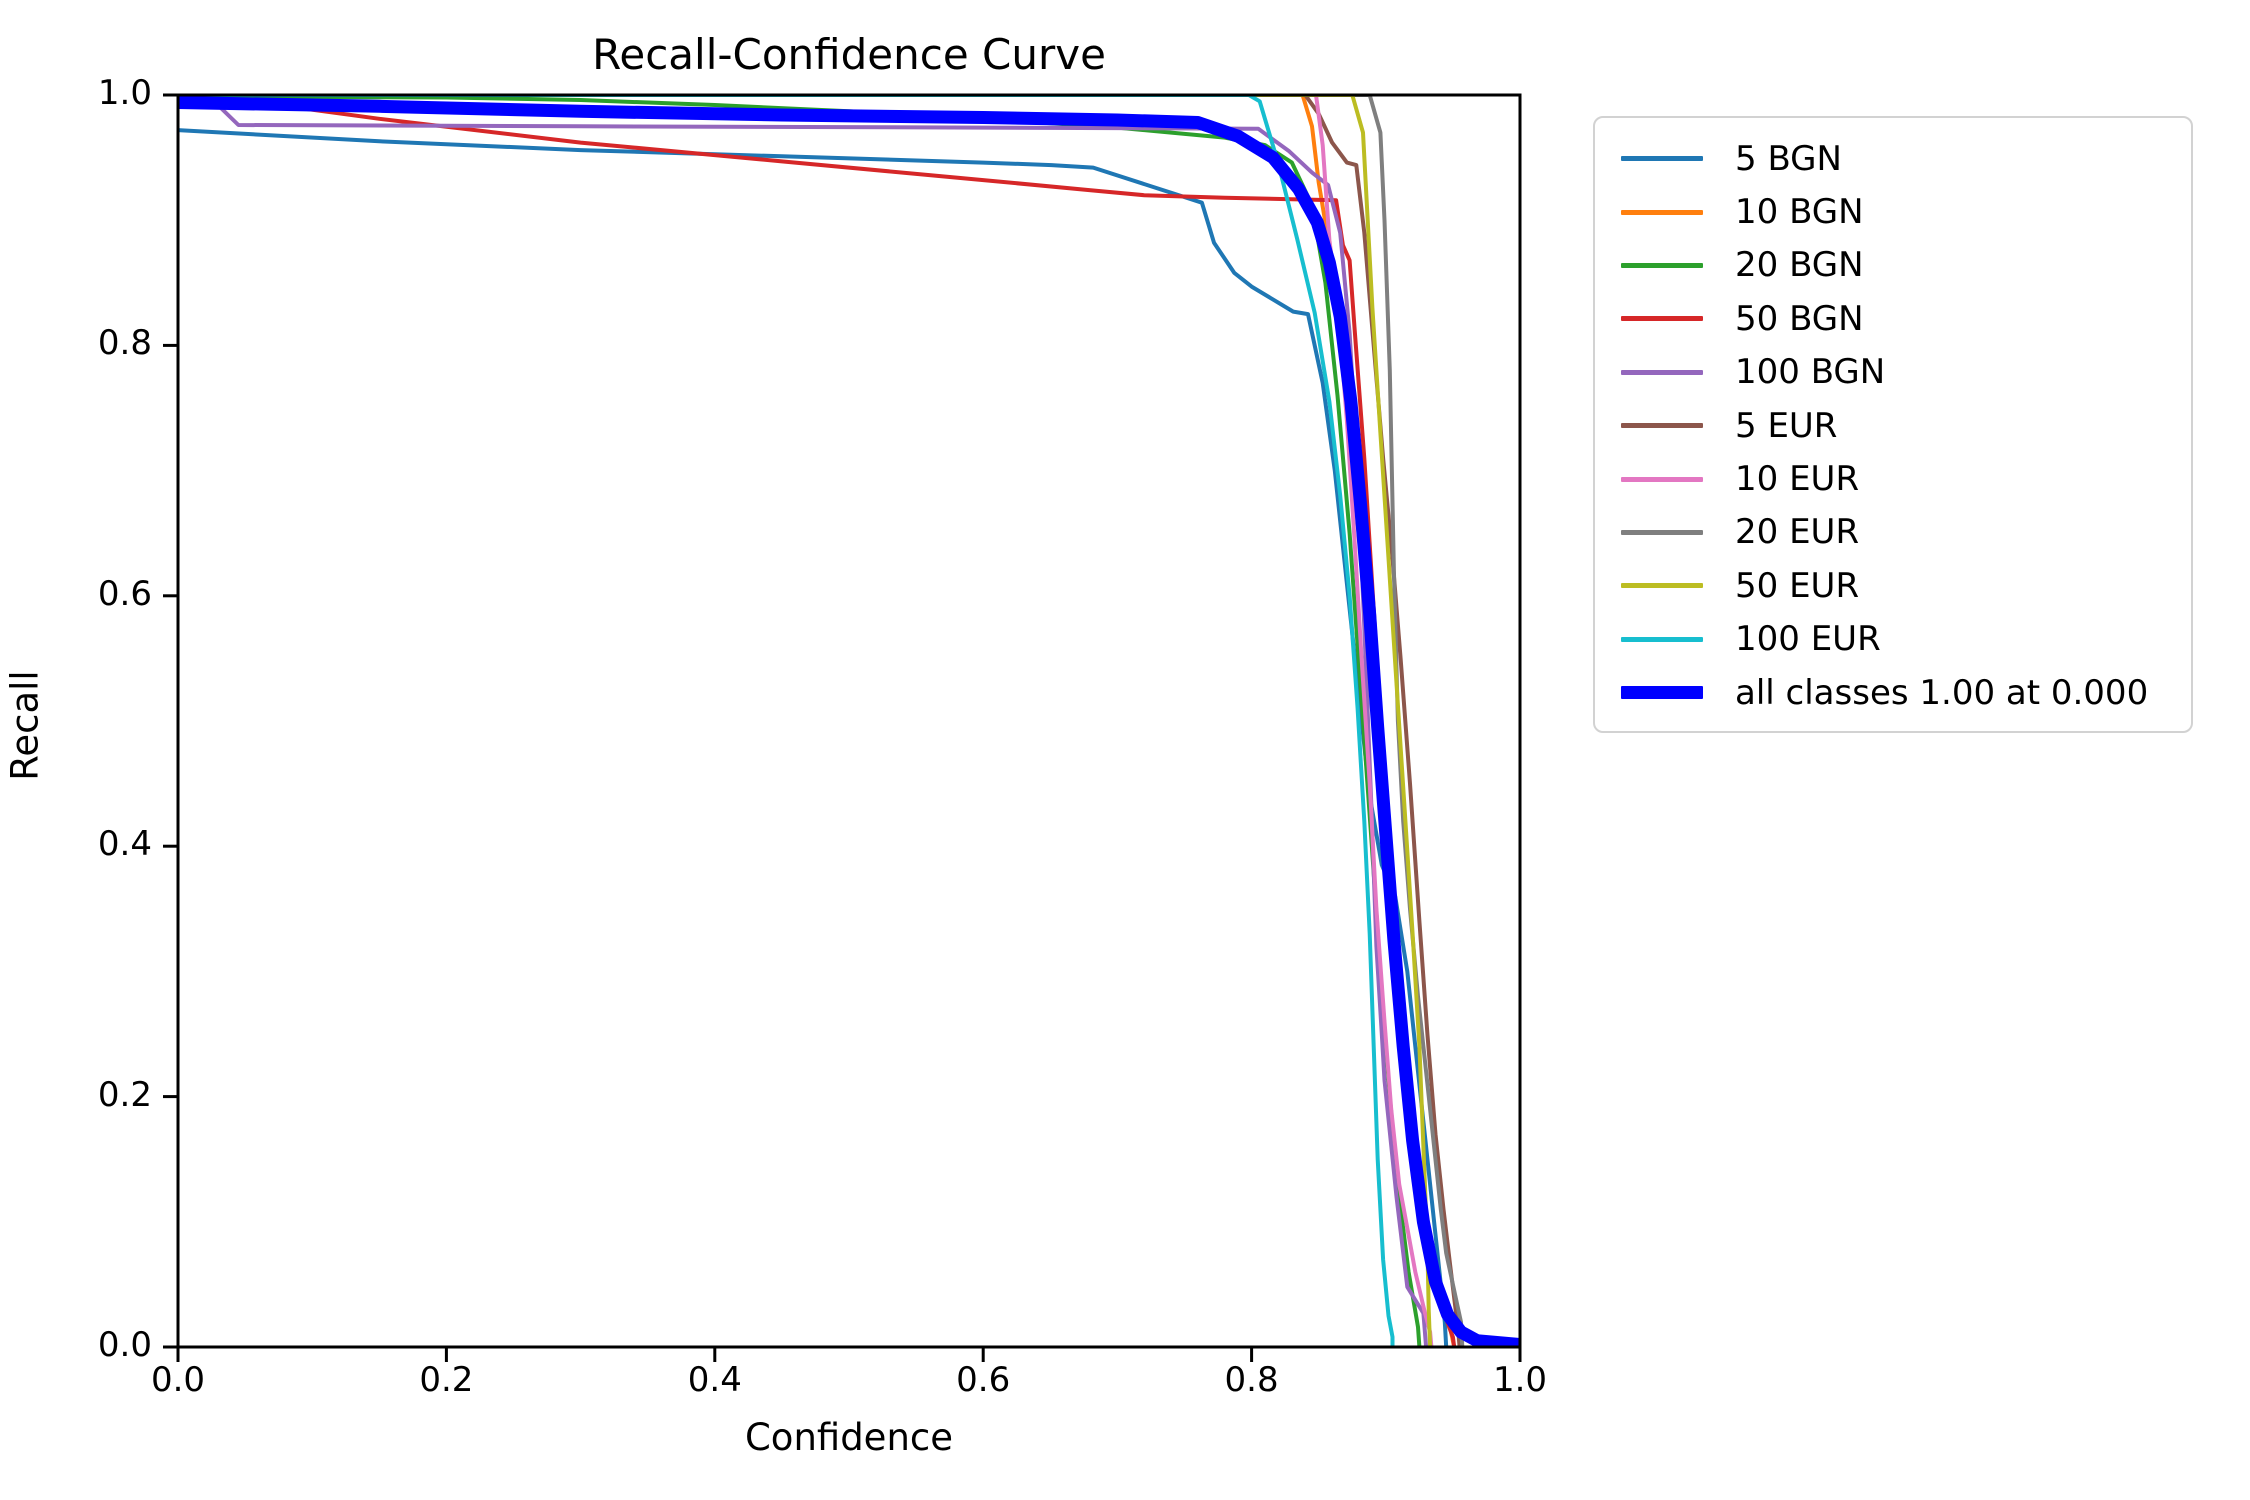 This screenshot has width=2250, height=1500. What do you see at coordinates (1906, 265) in the screenshot?
I see `legend-item: 20 BGN` at bounding box center [1906, 265].